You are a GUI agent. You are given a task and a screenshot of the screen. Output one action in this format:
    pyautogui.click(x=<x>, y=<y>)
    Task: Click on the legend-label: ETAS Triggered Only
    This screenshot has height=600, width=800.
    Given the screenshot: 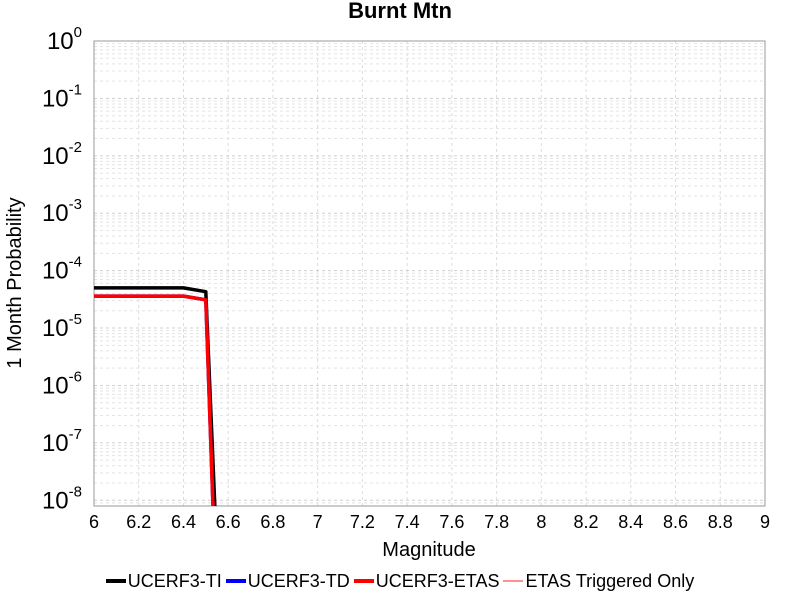 What is the action you would take?
    pyautogui.click(x=609, y=581)
    